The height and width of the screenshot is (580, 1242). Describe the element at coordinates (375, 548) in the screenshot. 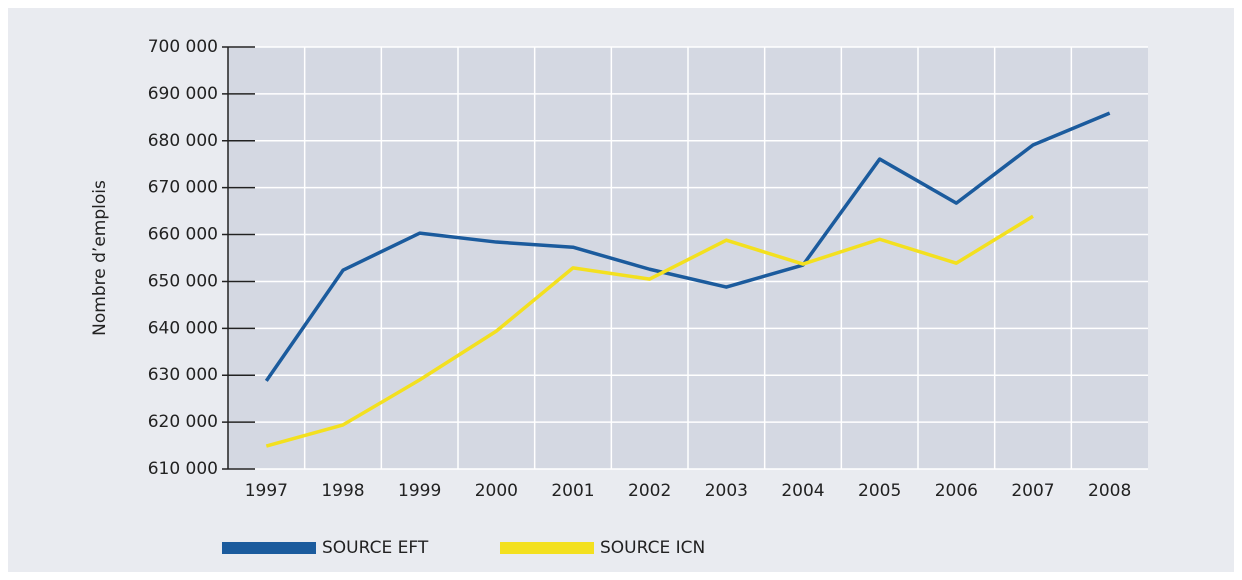

I see `legend-label: SOURCE EFT` at that location.